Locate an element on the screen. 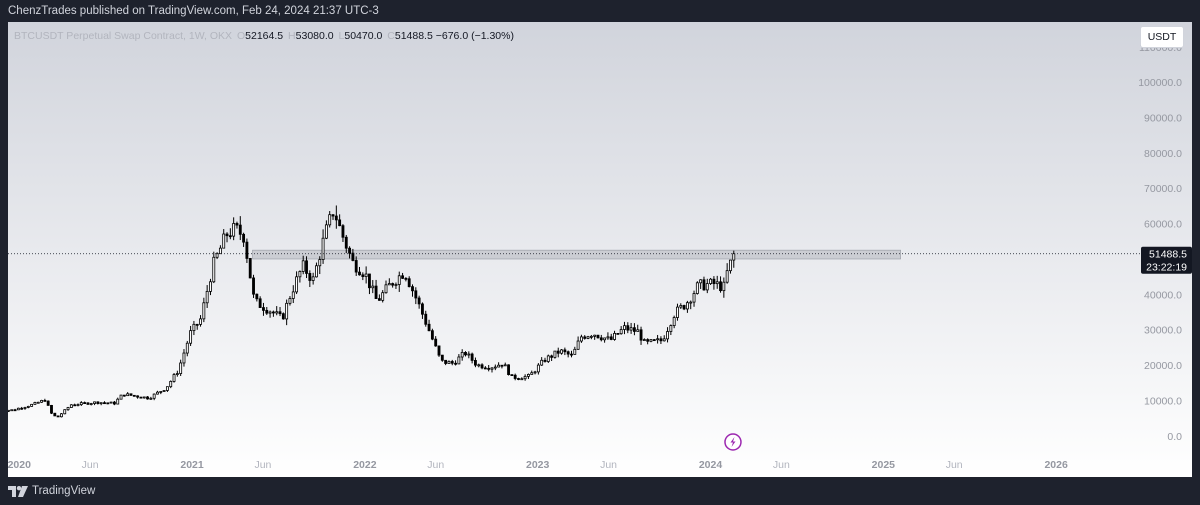  price-tag: 51488.523:22:19 is located at coordinates (1166, 260).